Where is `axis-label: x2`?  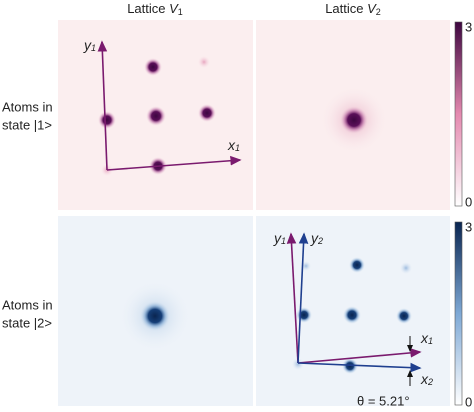
axis-label: x2 is located at coordinates (426, 379).